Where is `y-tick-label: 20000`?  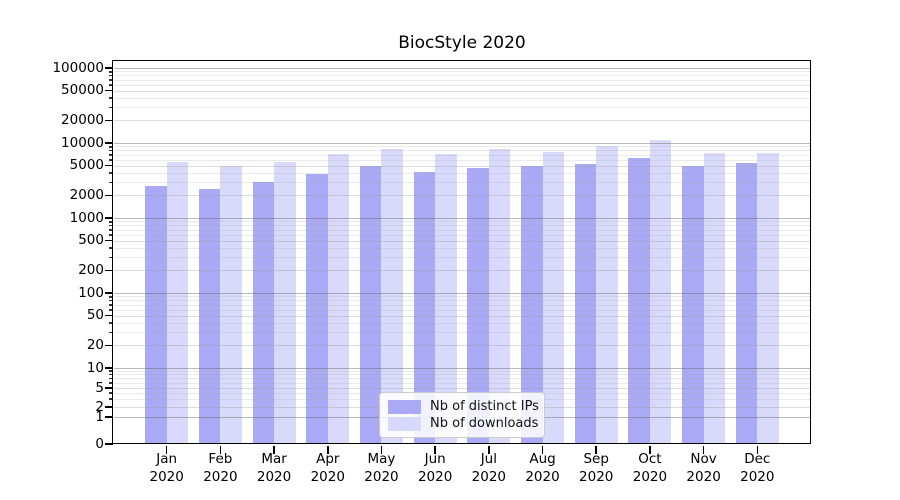 y-tick-label: 20000 is located at coordinates (82, 119).